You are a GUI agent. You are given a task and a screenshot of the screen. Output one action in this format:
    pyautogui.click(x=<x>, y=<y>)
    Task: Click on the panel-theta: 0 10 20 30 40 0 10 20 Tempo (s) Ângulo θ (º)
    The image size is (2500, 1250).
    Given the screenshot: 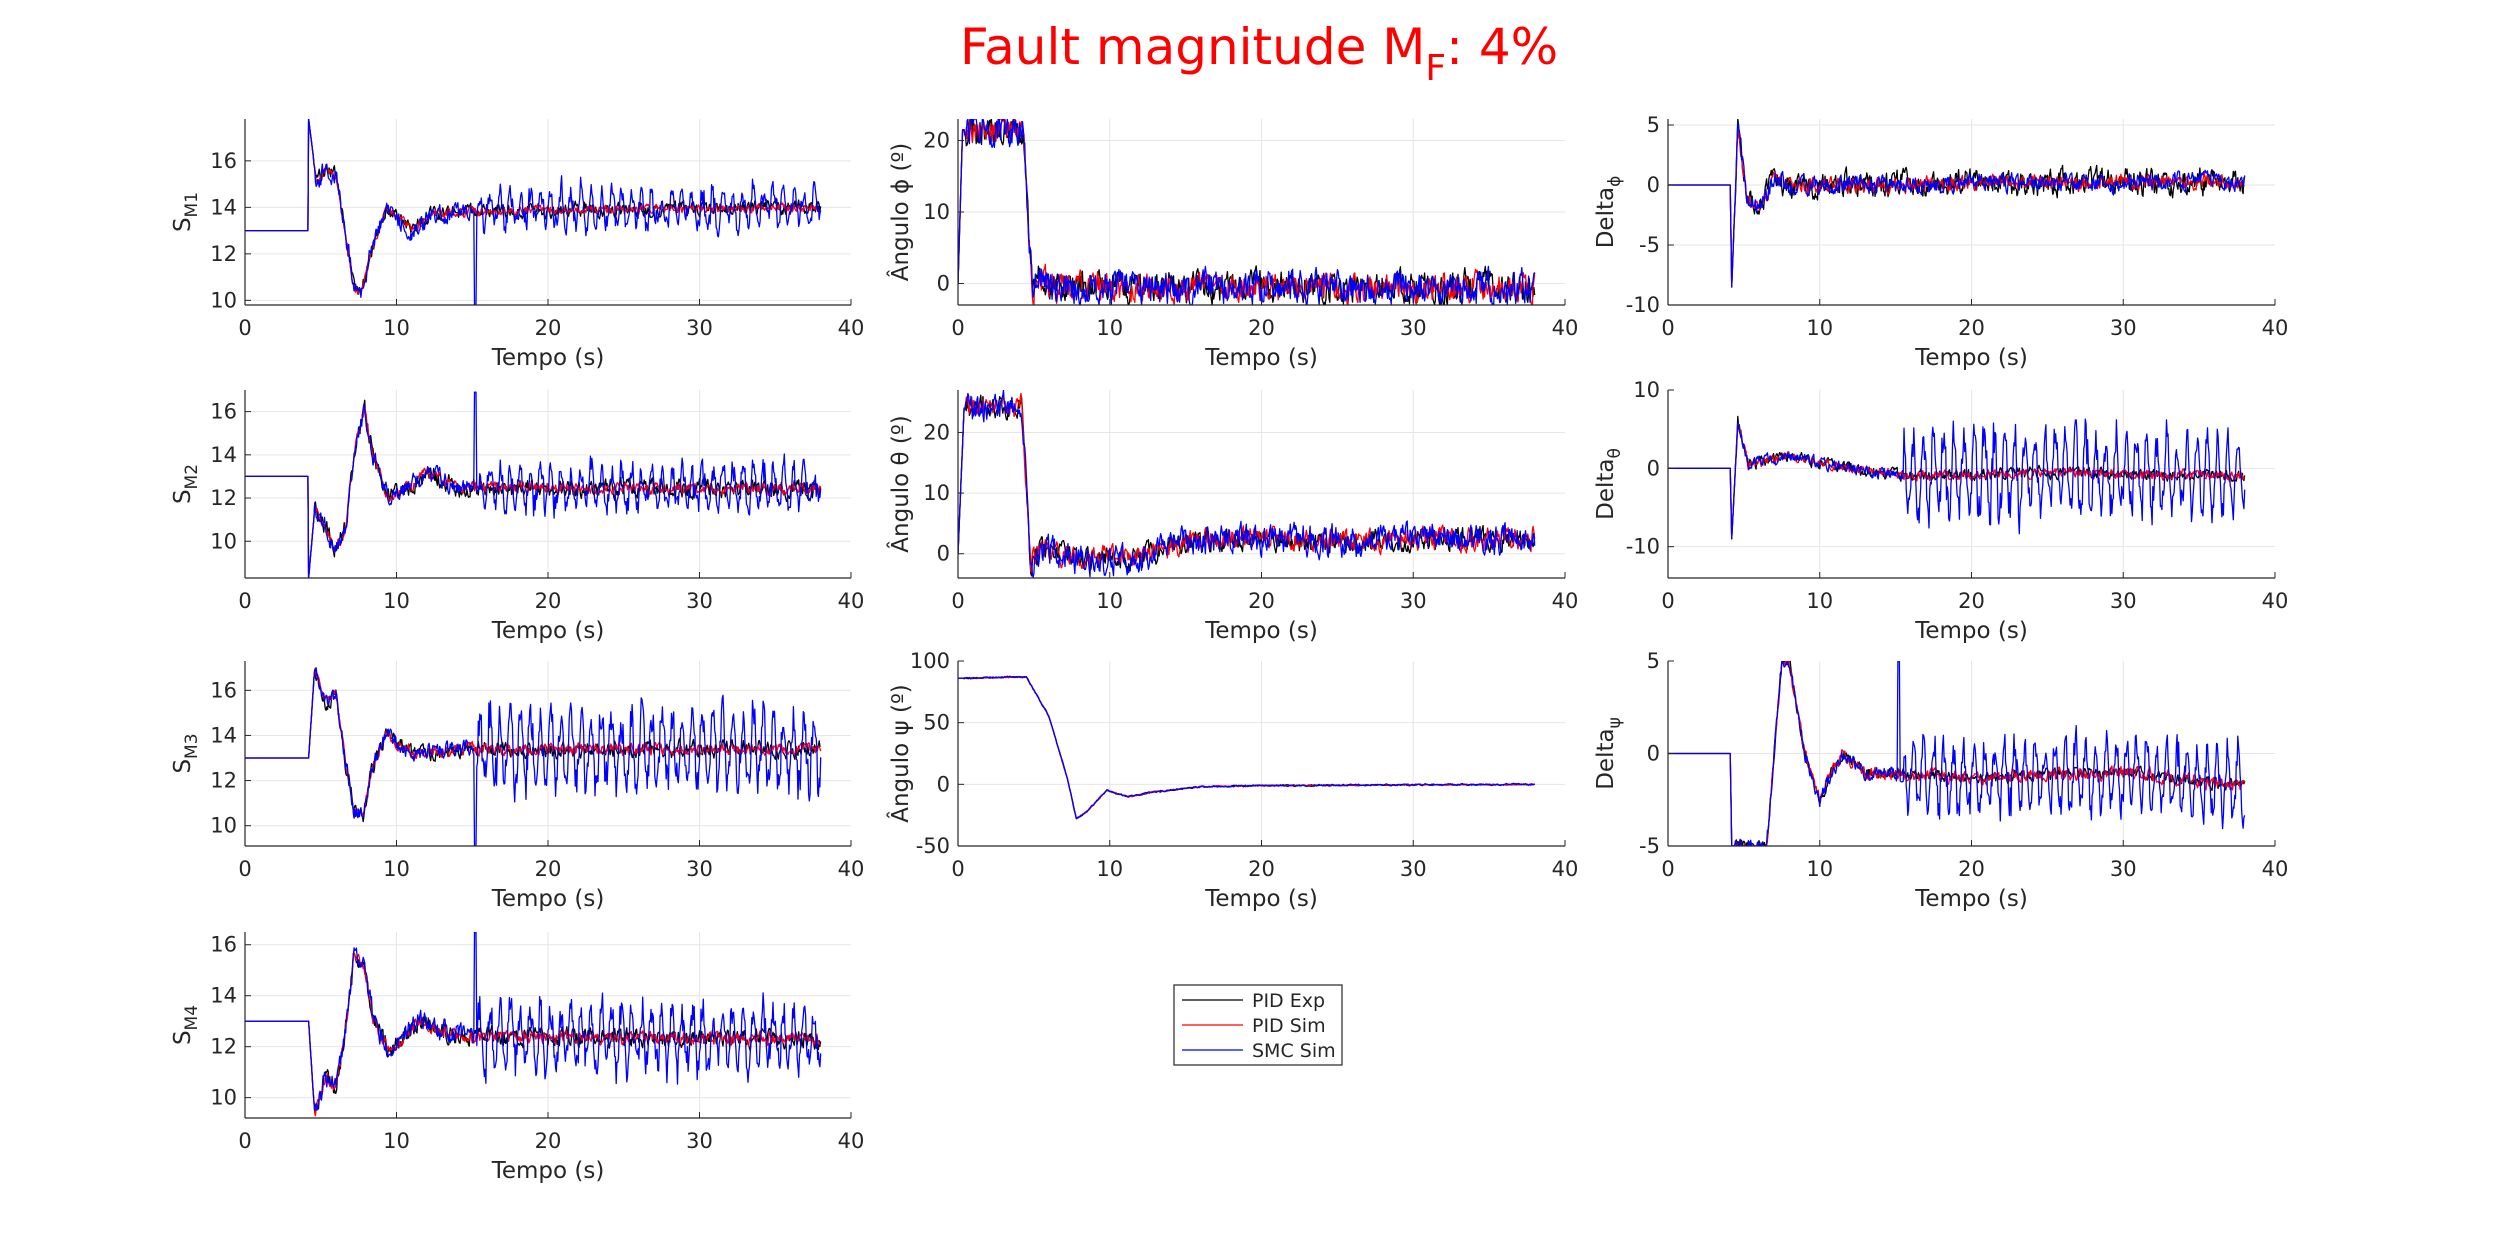 What is the action you would take?
    pyautogui.click(x=1232, y=517)
    